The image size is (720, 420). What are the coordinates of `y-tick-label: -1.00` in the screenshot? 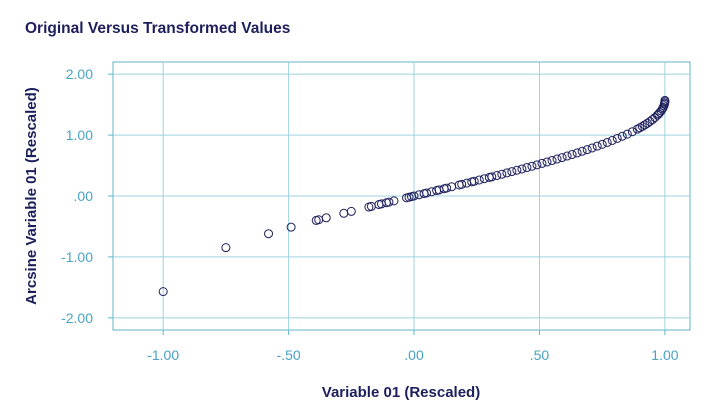 It's located at (77, 257).